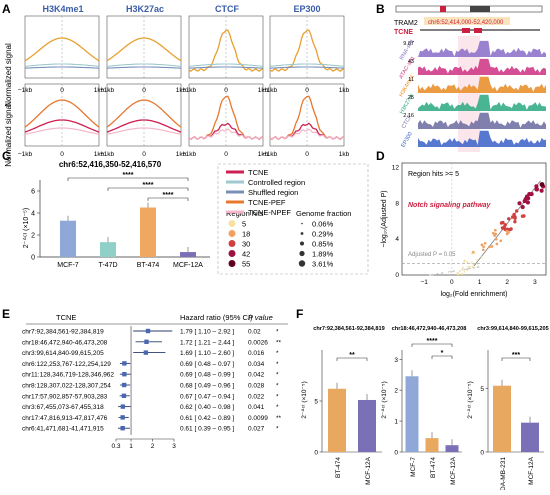 The image size is (550, 495). Describe the element at coordinates (8, 75) in the screenshot. I see `panel-a-ylabel-top: Normalized signal` at that location.